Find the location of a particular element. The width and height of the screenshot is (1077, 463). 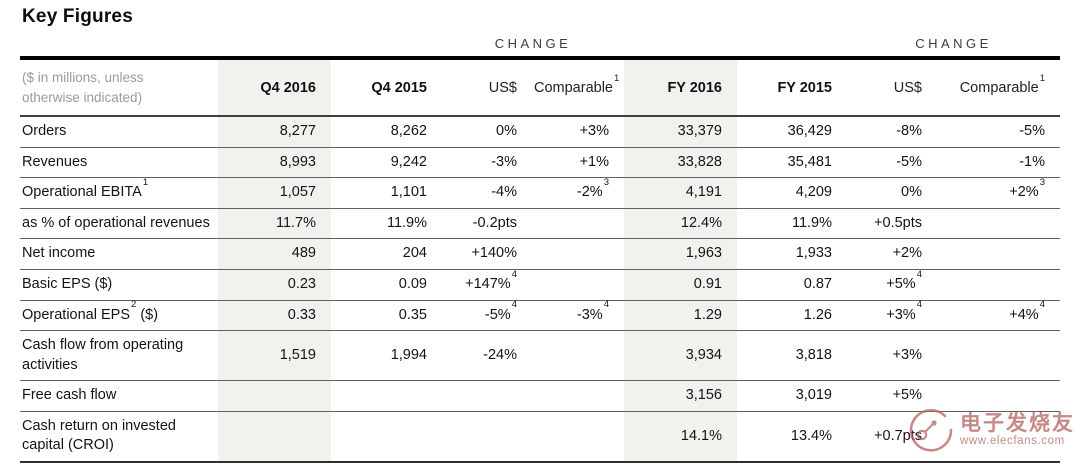

cell: +0.7pts is located at coordinates (892, 437).